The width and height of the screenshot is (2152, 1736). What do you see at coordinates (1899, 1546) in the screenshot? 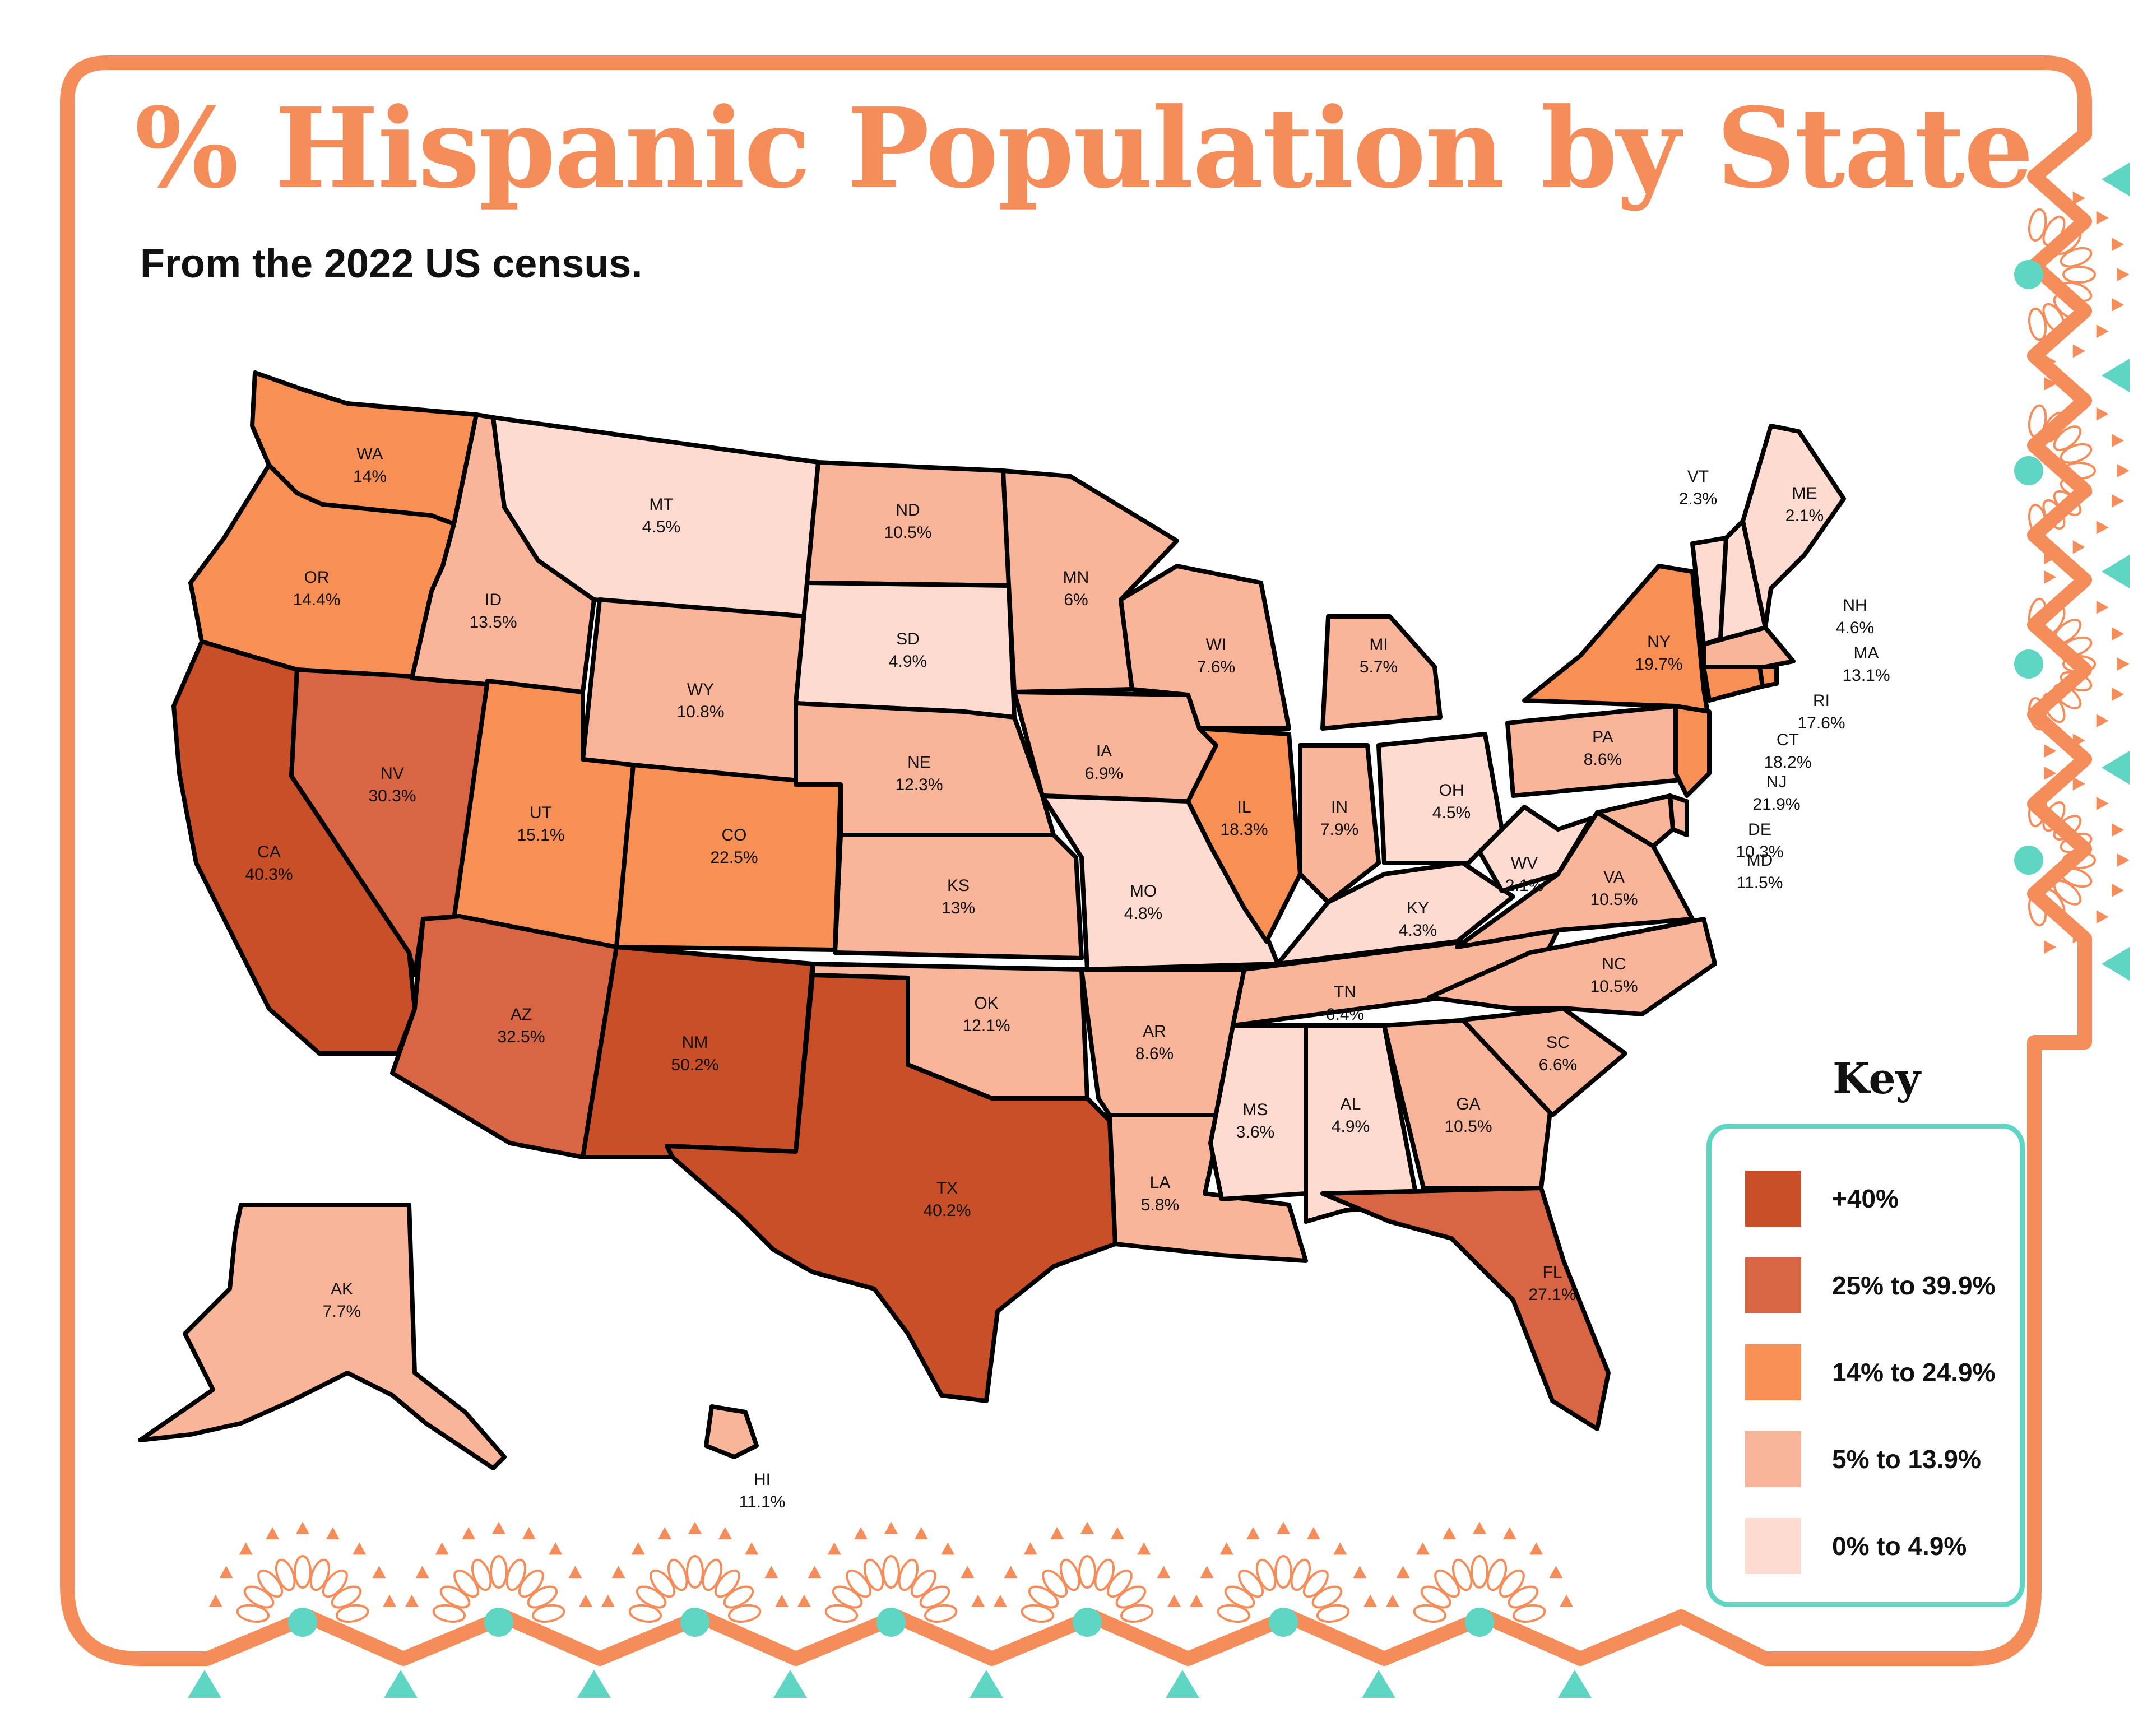
I see `key-label: 0% to 4.9%` at bounding box center [1899, 1546].